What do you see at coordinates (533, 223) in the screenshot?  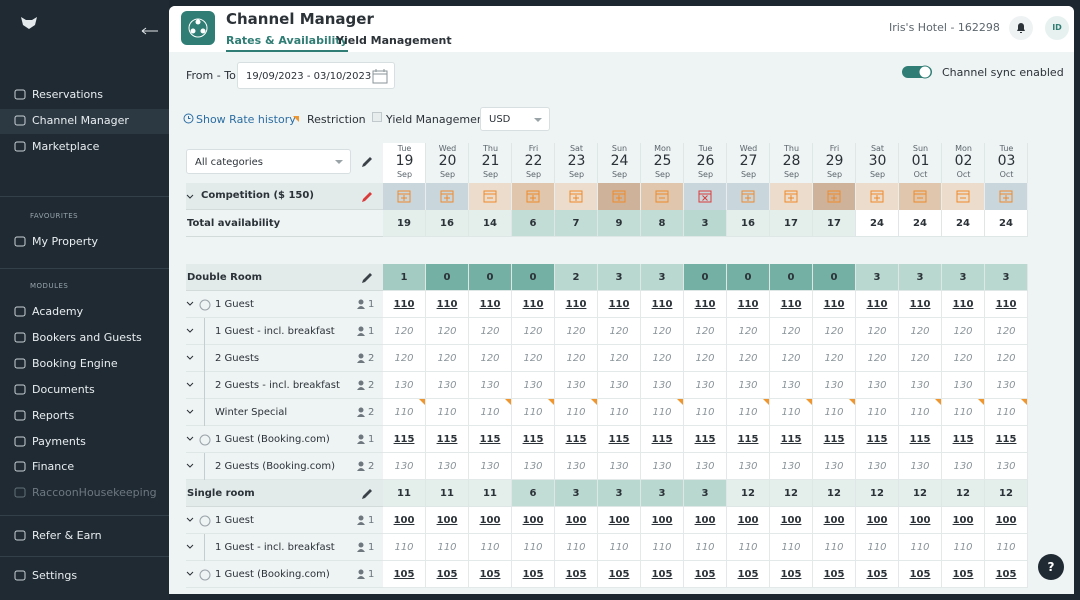 I see `availability-cell: 6` at bounding box center [533, 223].